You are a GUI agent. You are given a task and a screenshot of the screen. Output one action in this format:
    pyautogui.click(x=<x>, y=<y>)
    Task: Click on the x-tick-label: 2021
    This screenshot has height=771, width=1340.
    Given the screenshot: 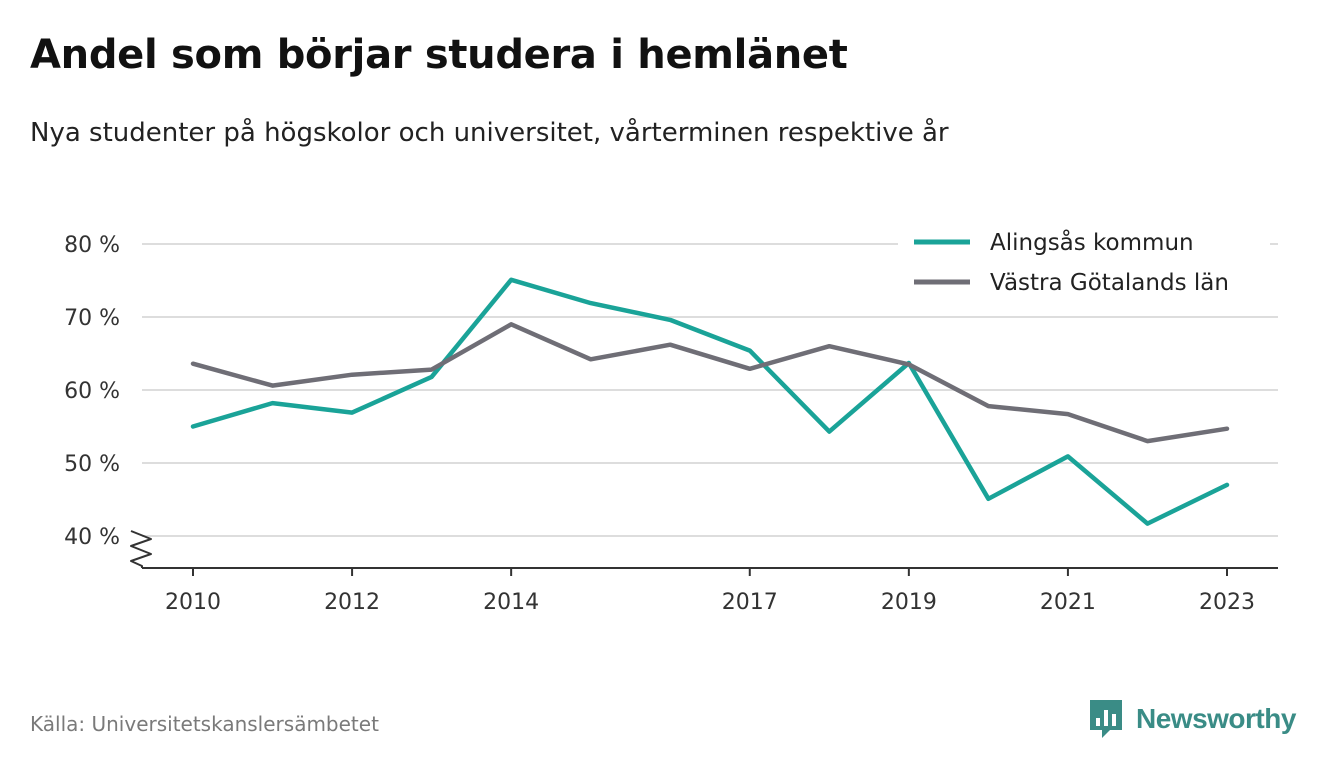 What is the action you would take?
    pyautogui.click(x=1068, y=602)
    